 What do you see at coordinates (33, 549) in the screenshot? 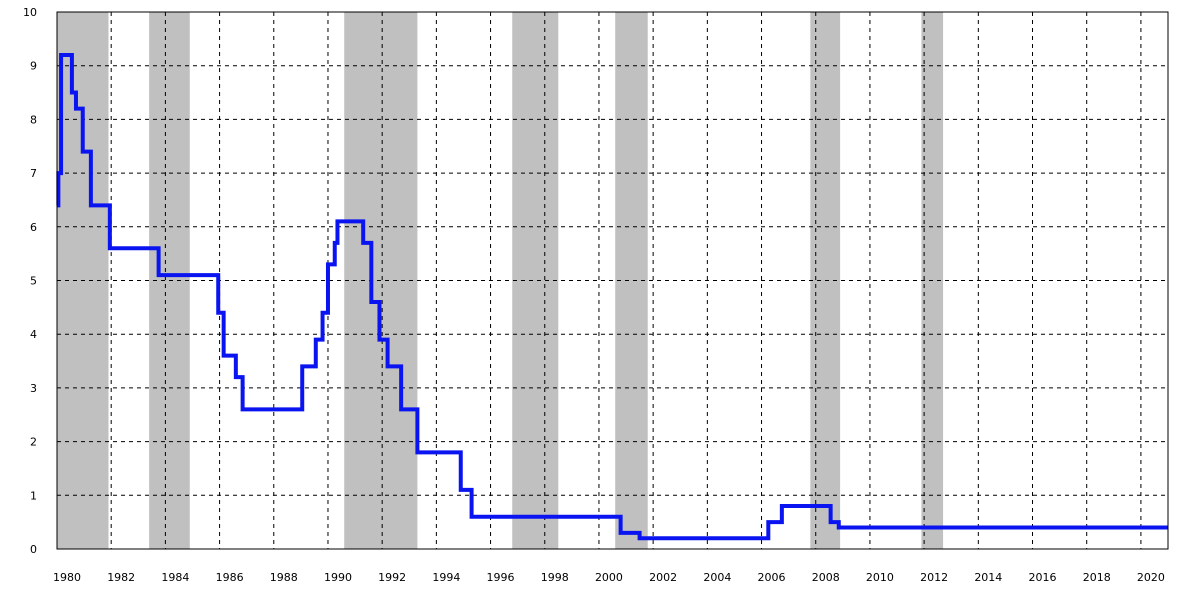
I see `y-tick-label: 0` at bounding box center [33, 549].